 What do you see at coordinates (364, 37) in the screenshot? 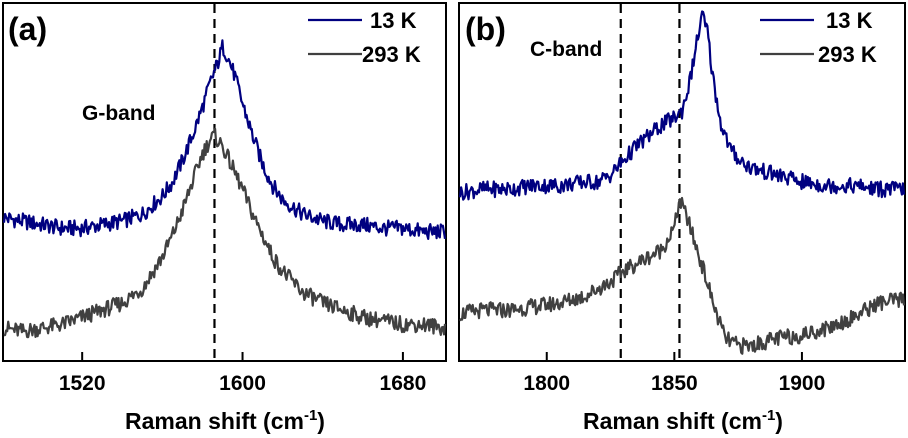
I see `panel-a-legend: 13 K 293 K` at bounding box center [364, 37].